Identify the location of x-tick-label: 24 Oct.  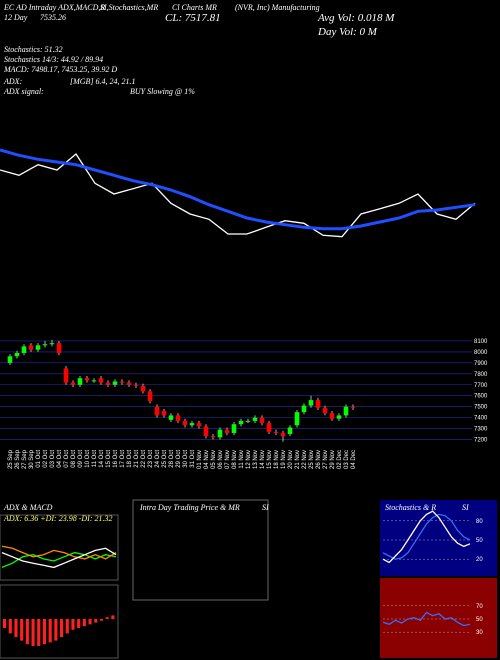
(158, 459).